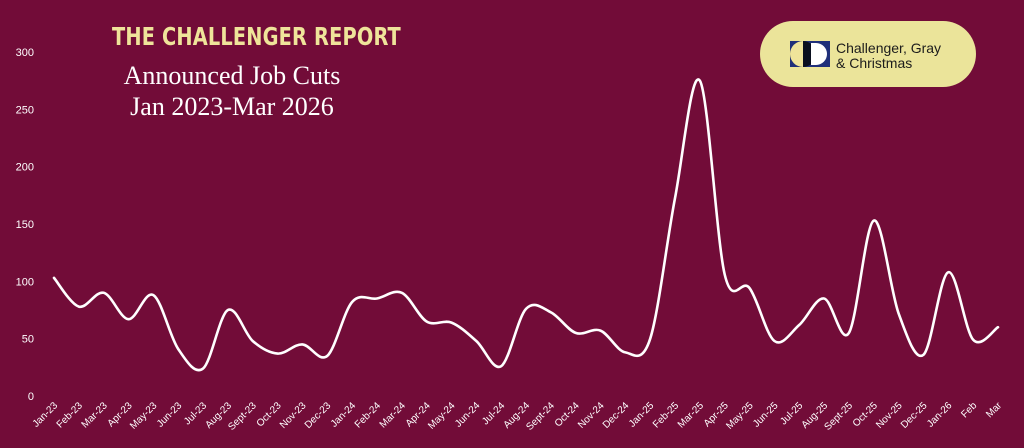 Image resolution: width=1024 pixels, height=448 pixels. What do you see at coordinates (31, 397) in the screenshot?
I see `y-tick-label: 0` at bounding box center [31, 397].